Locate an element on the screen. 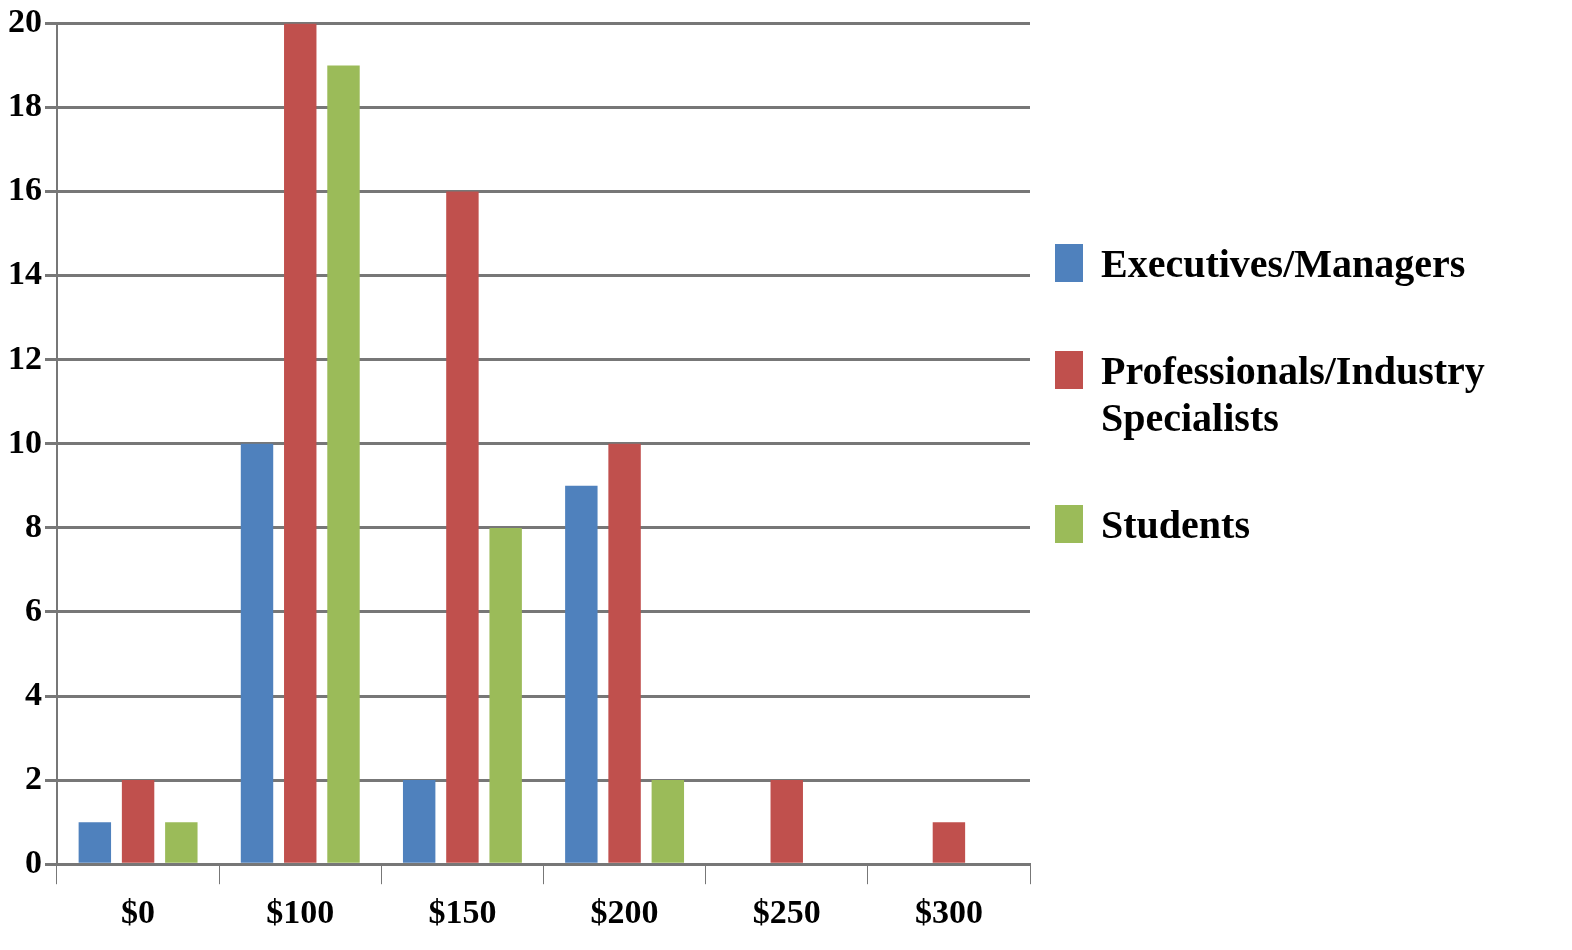 The width and height of the screenshot is (1572, 950). legend-label: Students is located at coordinates (1175, 524).